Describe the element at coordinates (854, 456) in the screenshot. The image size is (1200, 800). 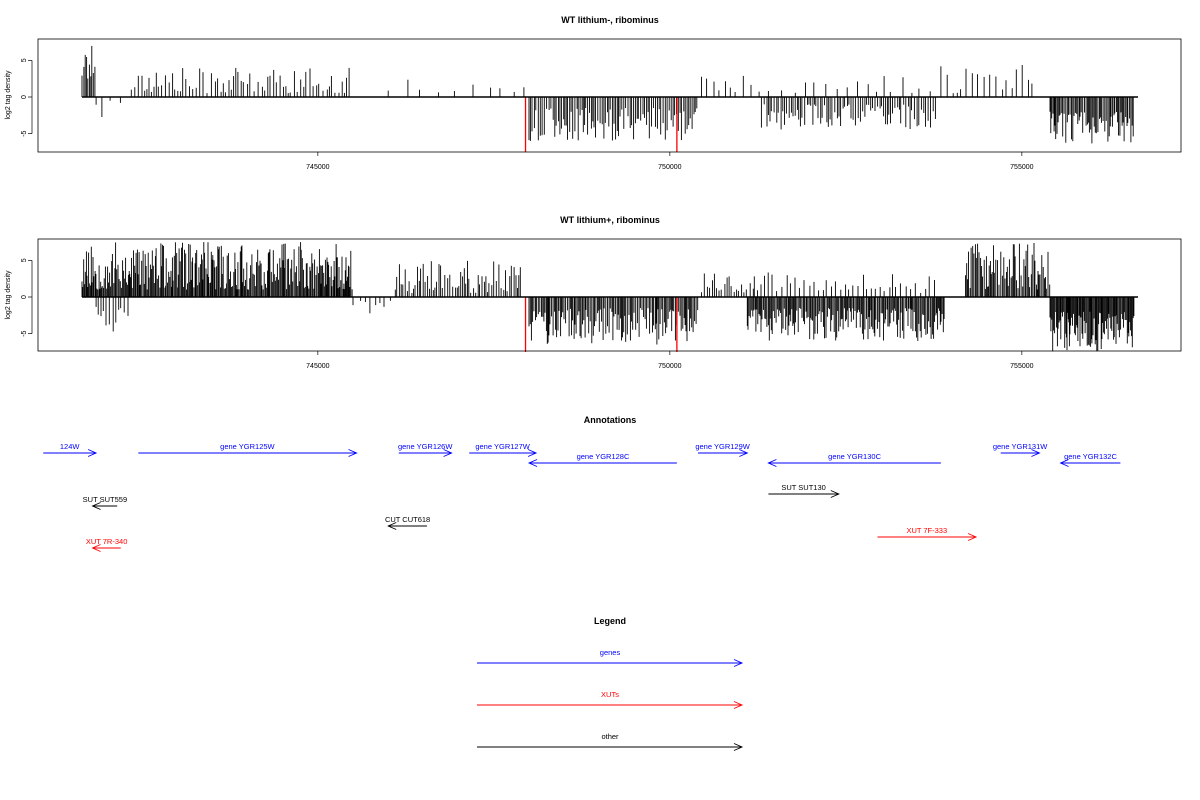
I see `feature-label: gene YGR130C` at that location.